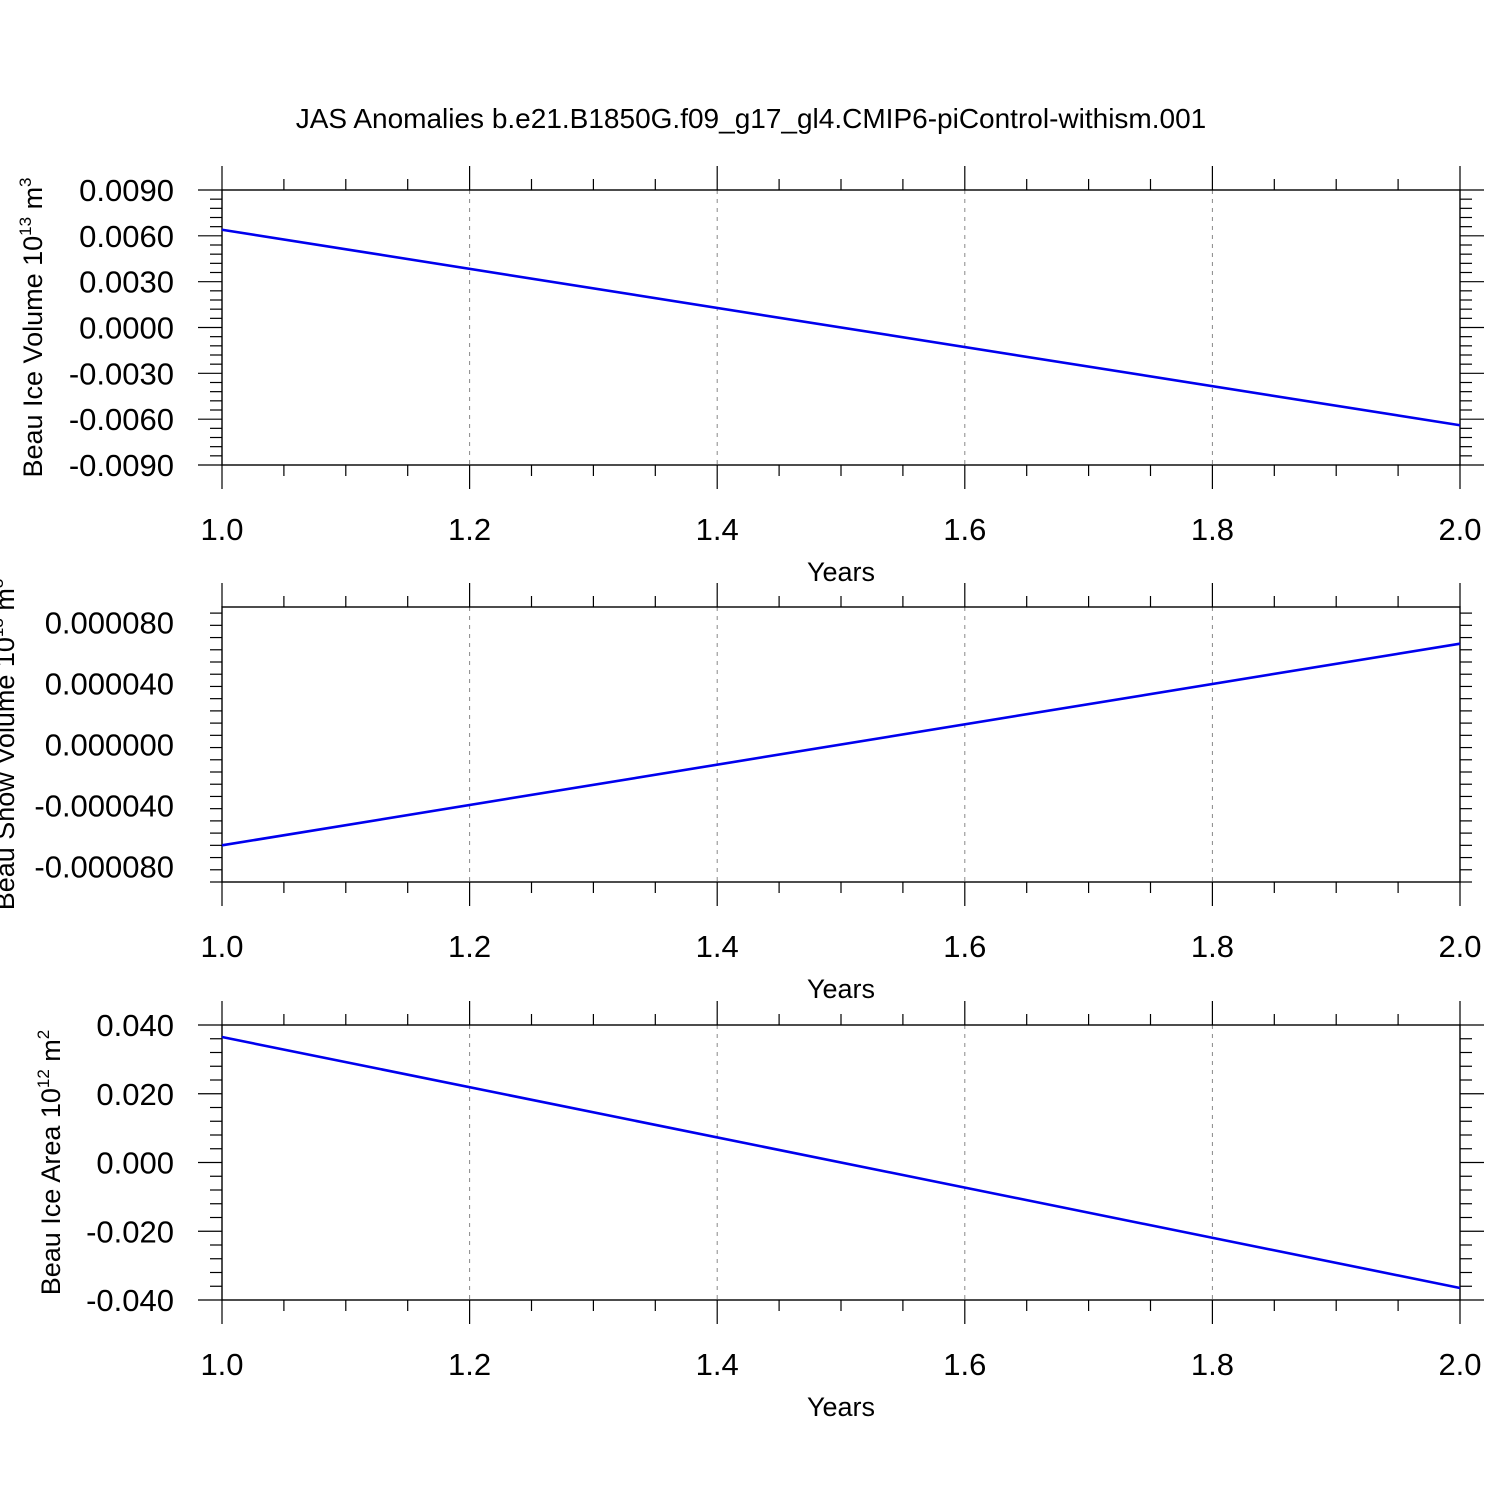 This screenshot has height=1500, width=1500. I want to click on y-tick-label: 0.020, so click(135, 1094).